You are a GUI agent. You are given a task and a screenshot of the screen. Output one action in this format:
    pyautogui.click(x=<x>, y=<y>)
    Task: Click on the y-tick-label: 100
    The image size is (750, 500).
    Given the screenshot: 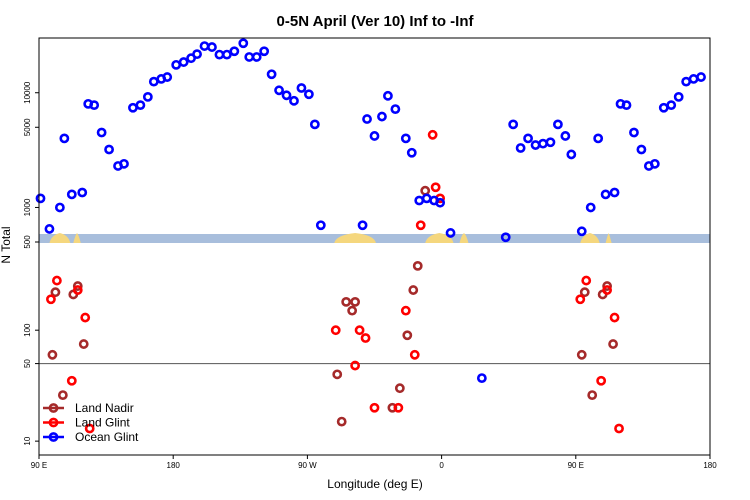 What is the action you would take?
    pyautogui.click(x=27, y=330)
    